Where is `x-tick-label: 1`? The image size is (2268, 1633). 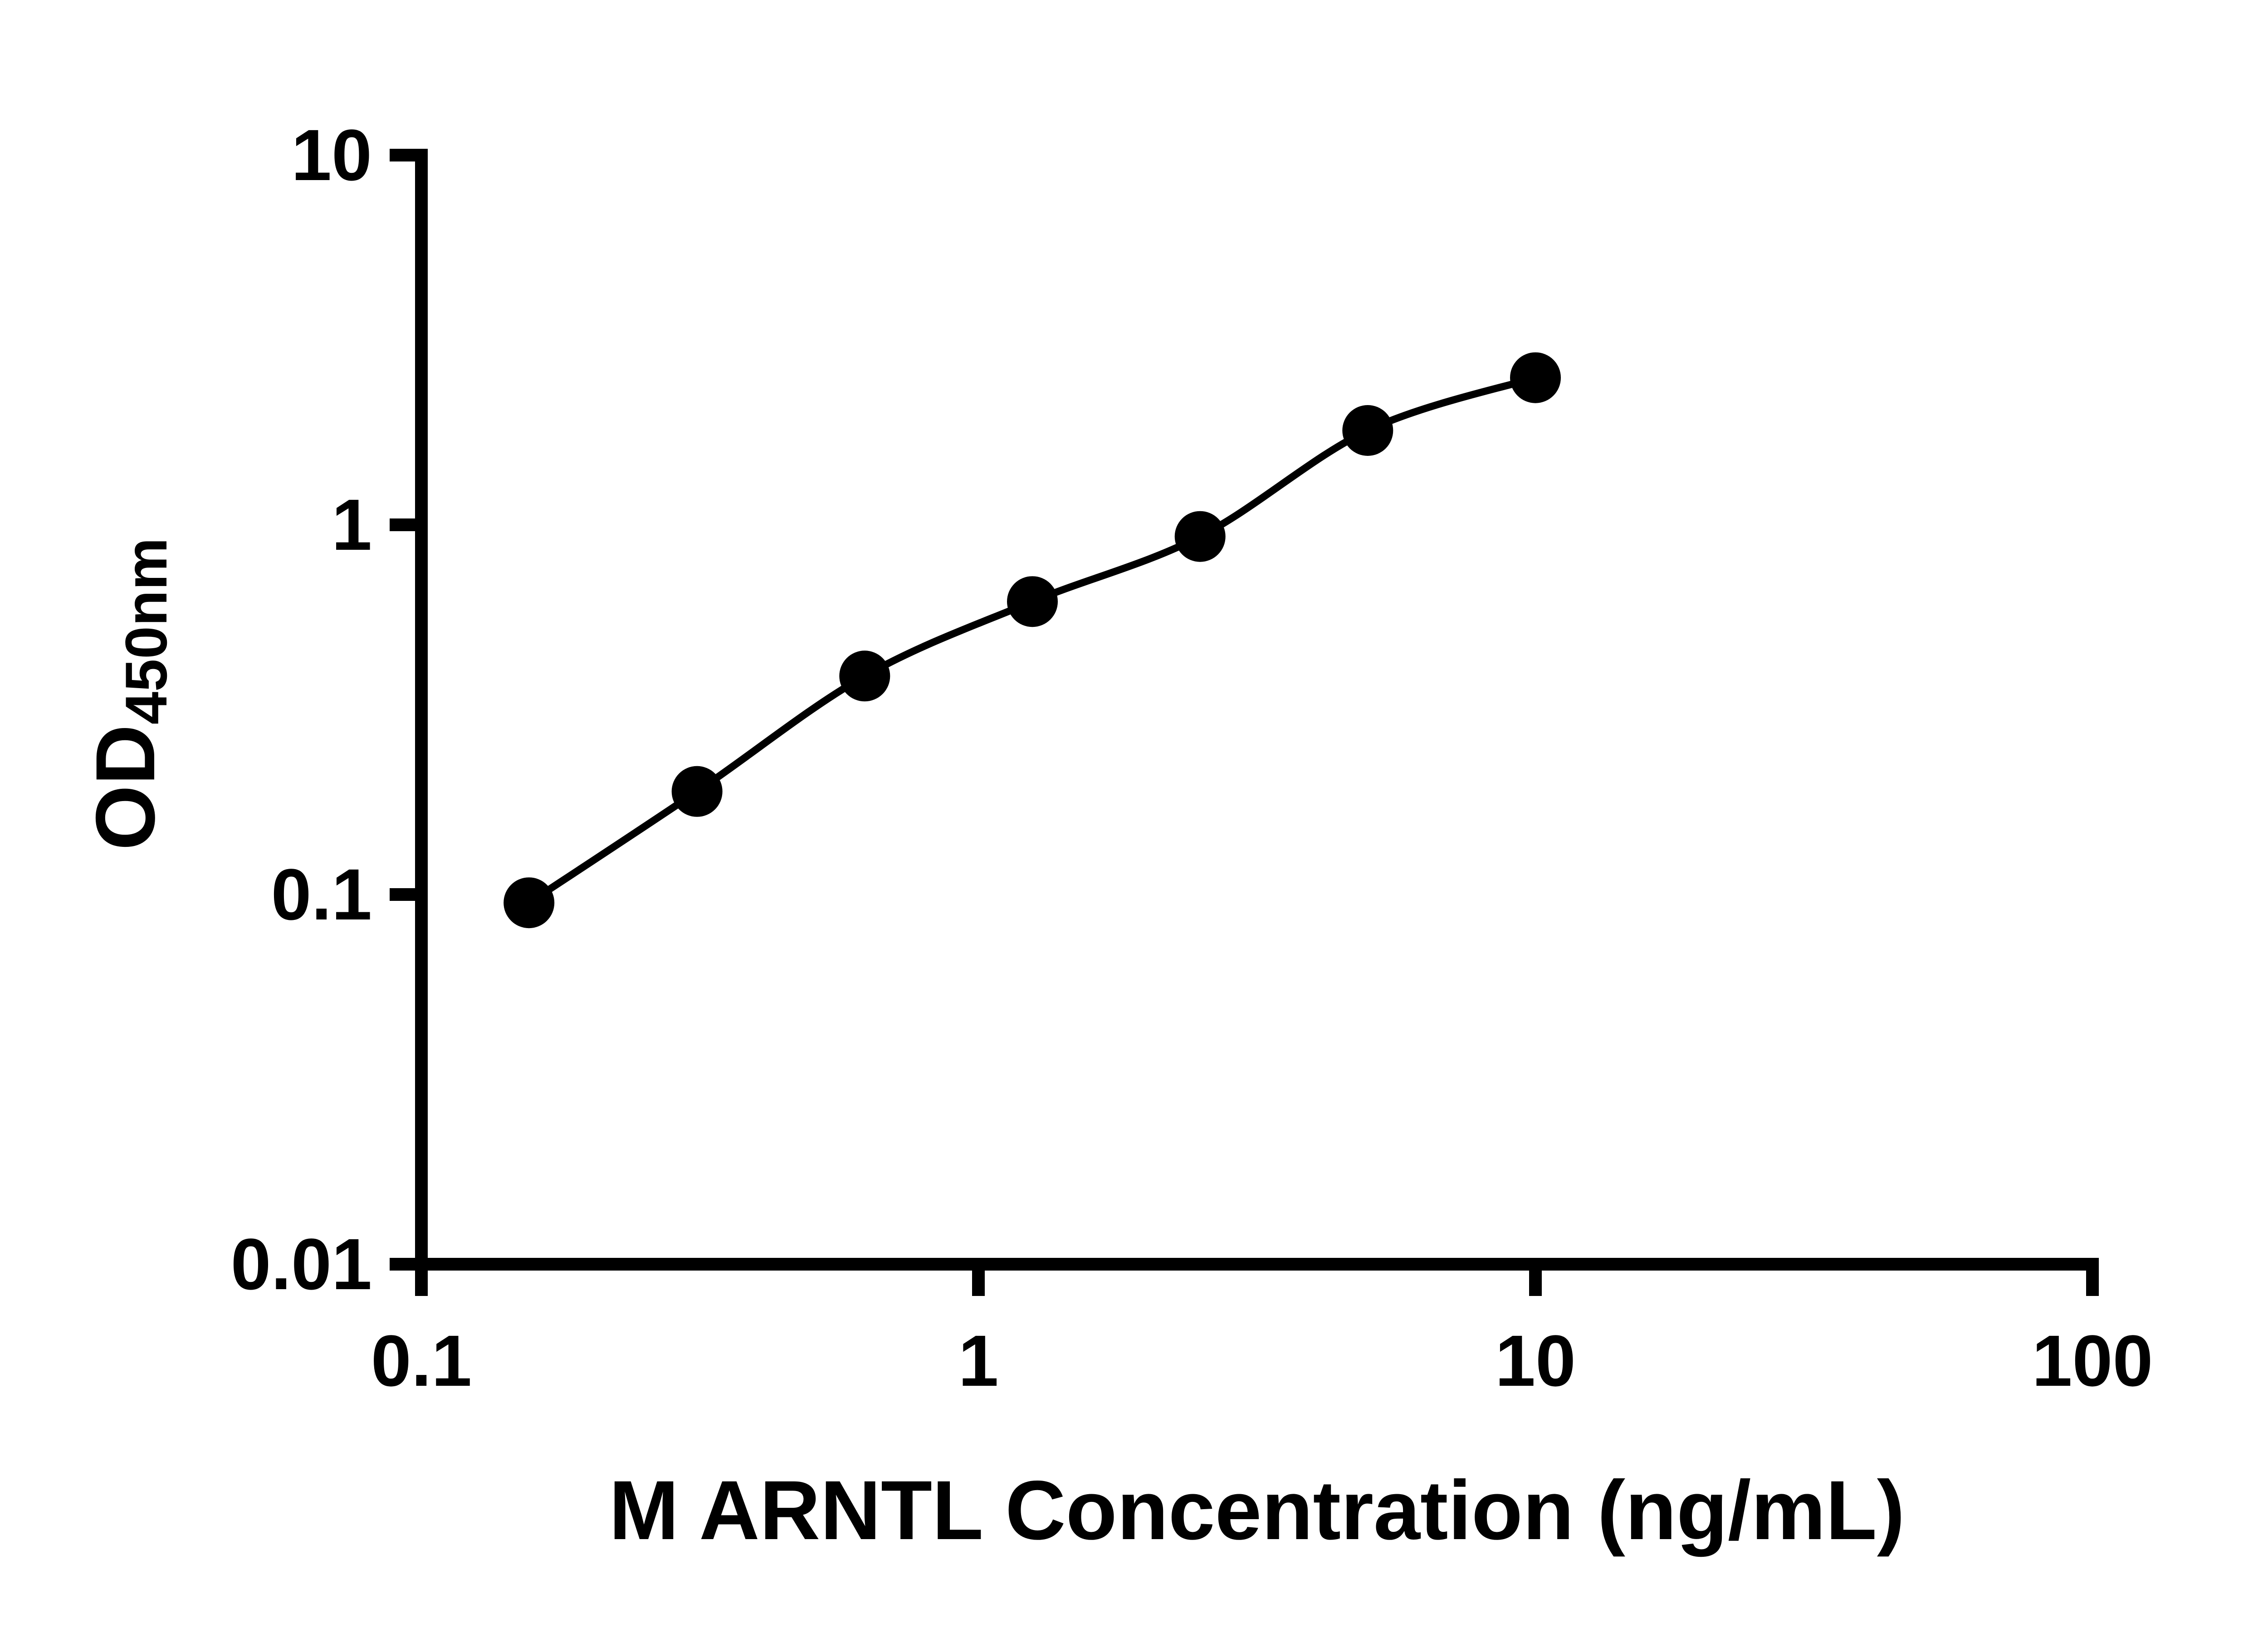 x-tick-label: 1 is located at coordinates (979, 1360).